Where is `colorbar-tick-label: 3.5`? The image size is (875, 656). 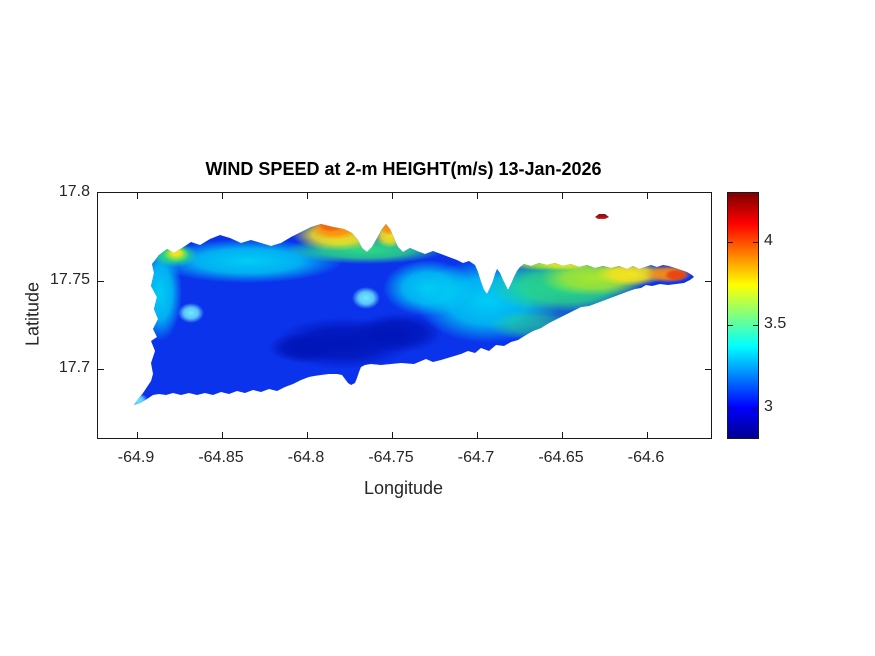 colorbar-tick-label: 3.5 is located at coordinates (775, 323).